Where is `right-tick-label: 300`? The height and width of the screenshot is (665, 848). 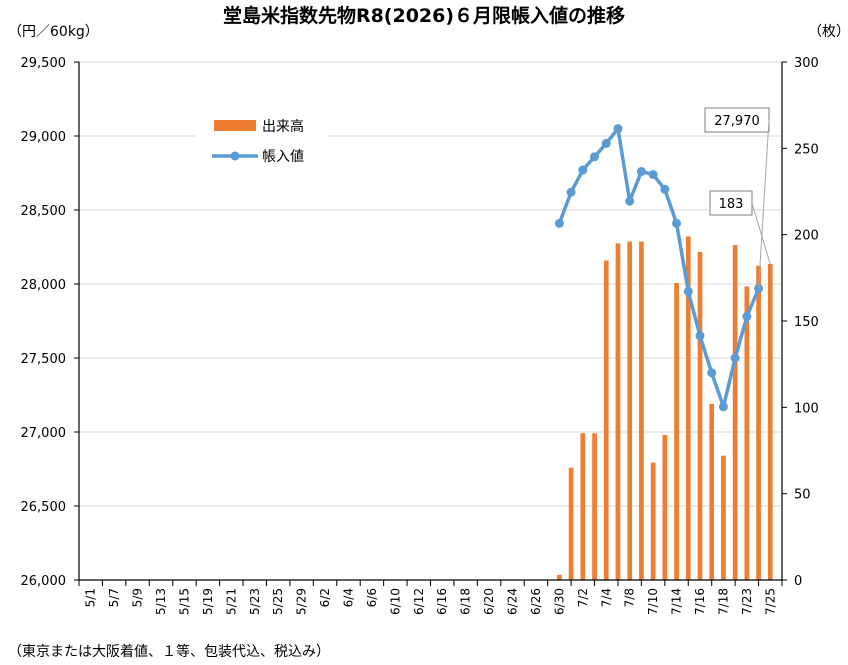
right-tick-label: 300 is located at coordinates (806, 63).